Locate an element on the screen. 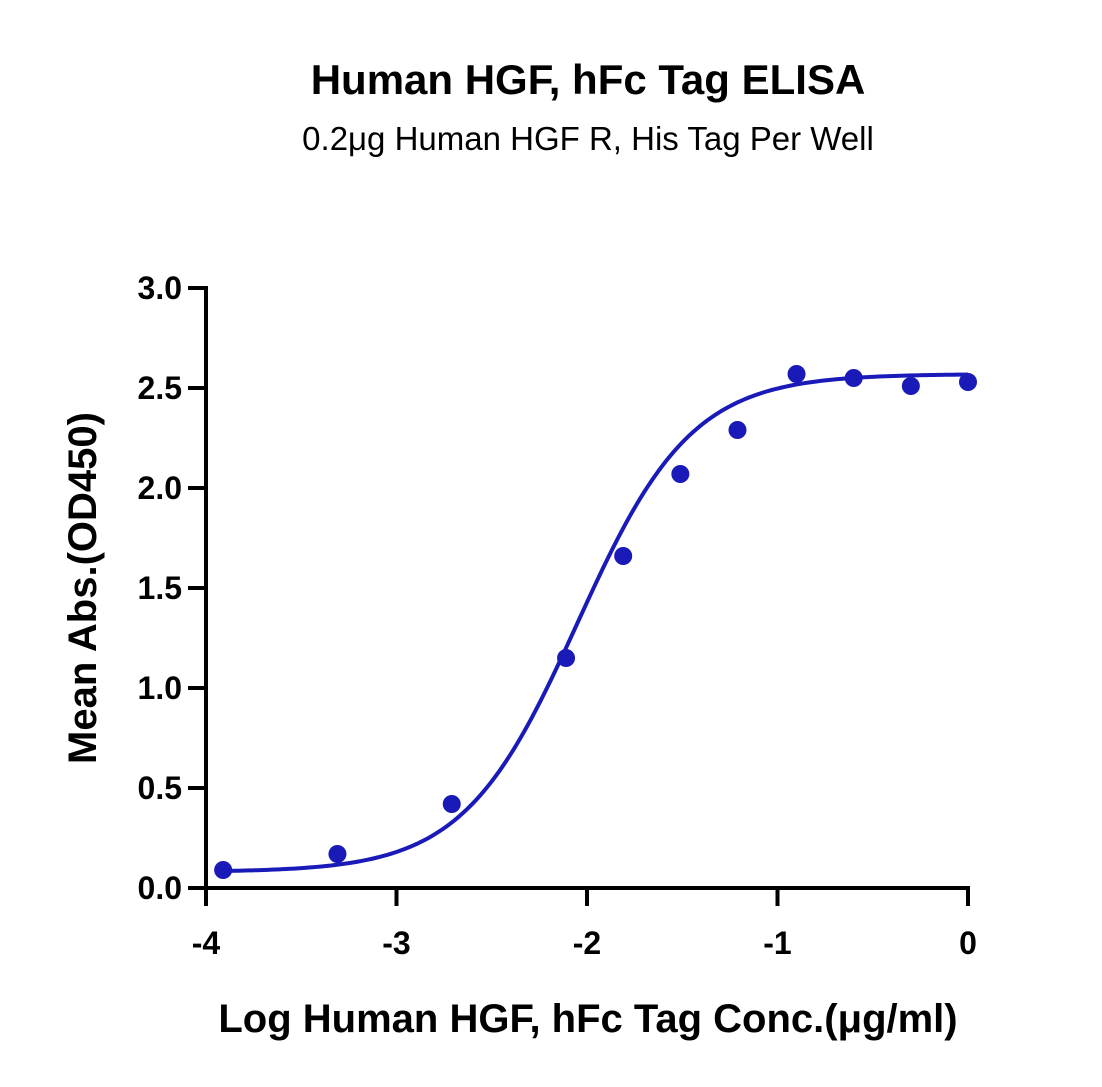 The width and height of the screenshot is (1102, 1087). x-tick-label: -4 is located at coordinates (206, 943).